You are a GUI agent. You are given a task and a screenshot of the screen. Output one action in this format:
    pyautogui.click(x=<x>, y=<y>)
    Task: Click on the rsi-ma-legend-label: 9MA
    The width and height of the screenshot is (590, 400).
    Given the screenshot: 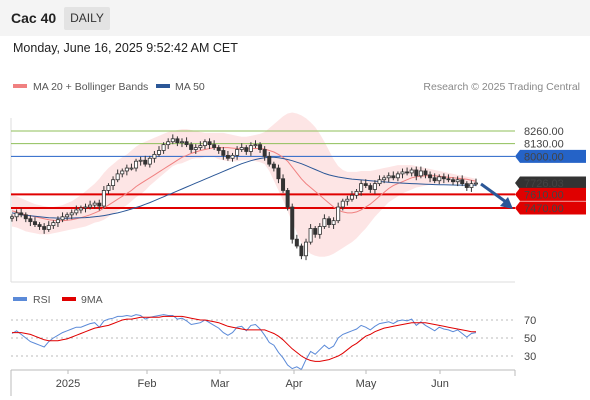 What is the action you would take?
    pyautogui.click(x=92, y=300)
    